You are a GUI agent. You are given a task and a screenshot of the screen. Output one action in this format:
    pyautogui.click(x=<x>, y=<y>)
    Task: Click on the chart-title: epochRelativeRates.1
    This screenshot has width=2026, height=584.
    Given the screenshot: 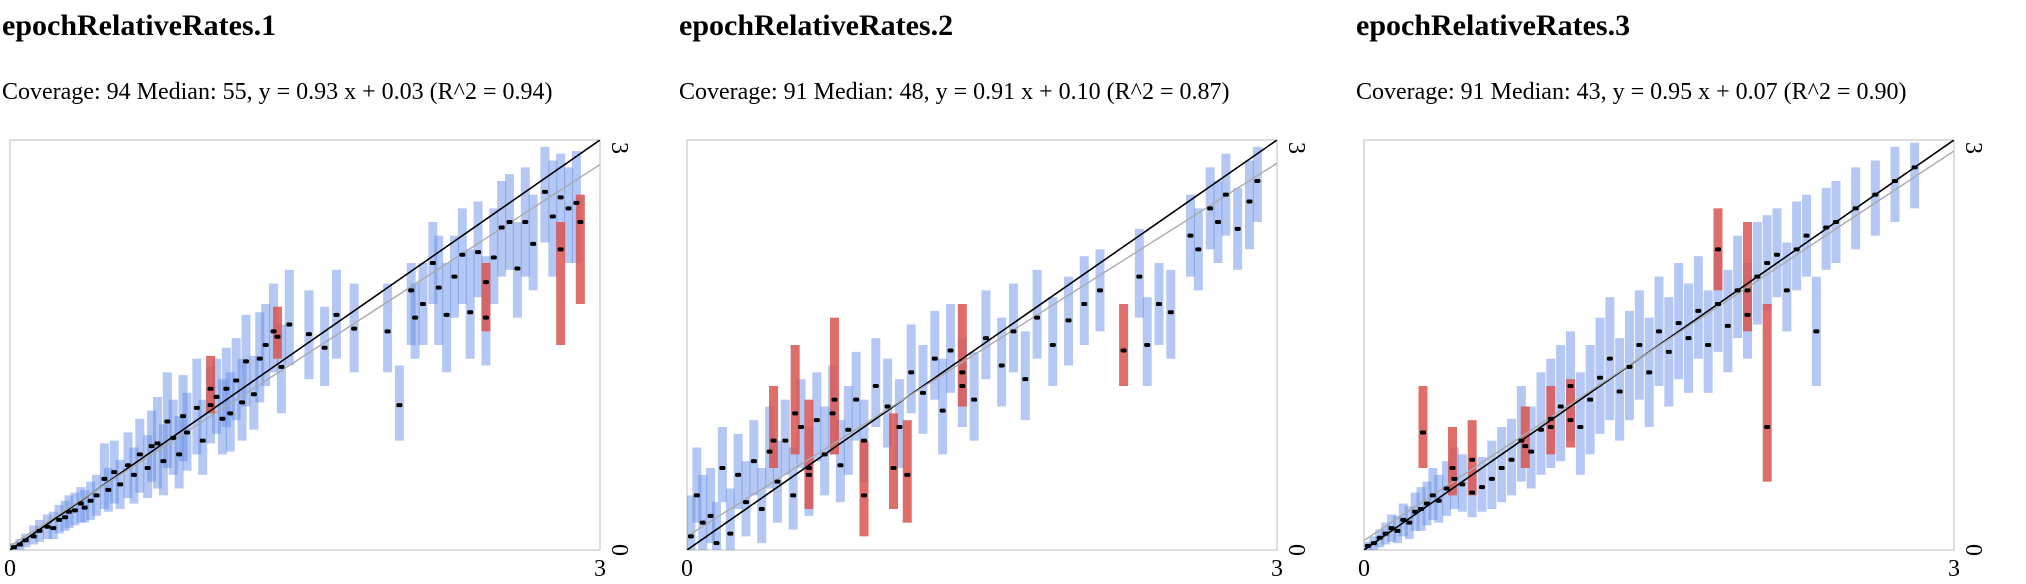 What is the action you would take?
    pyautogui.click(x=139, y=25)
    